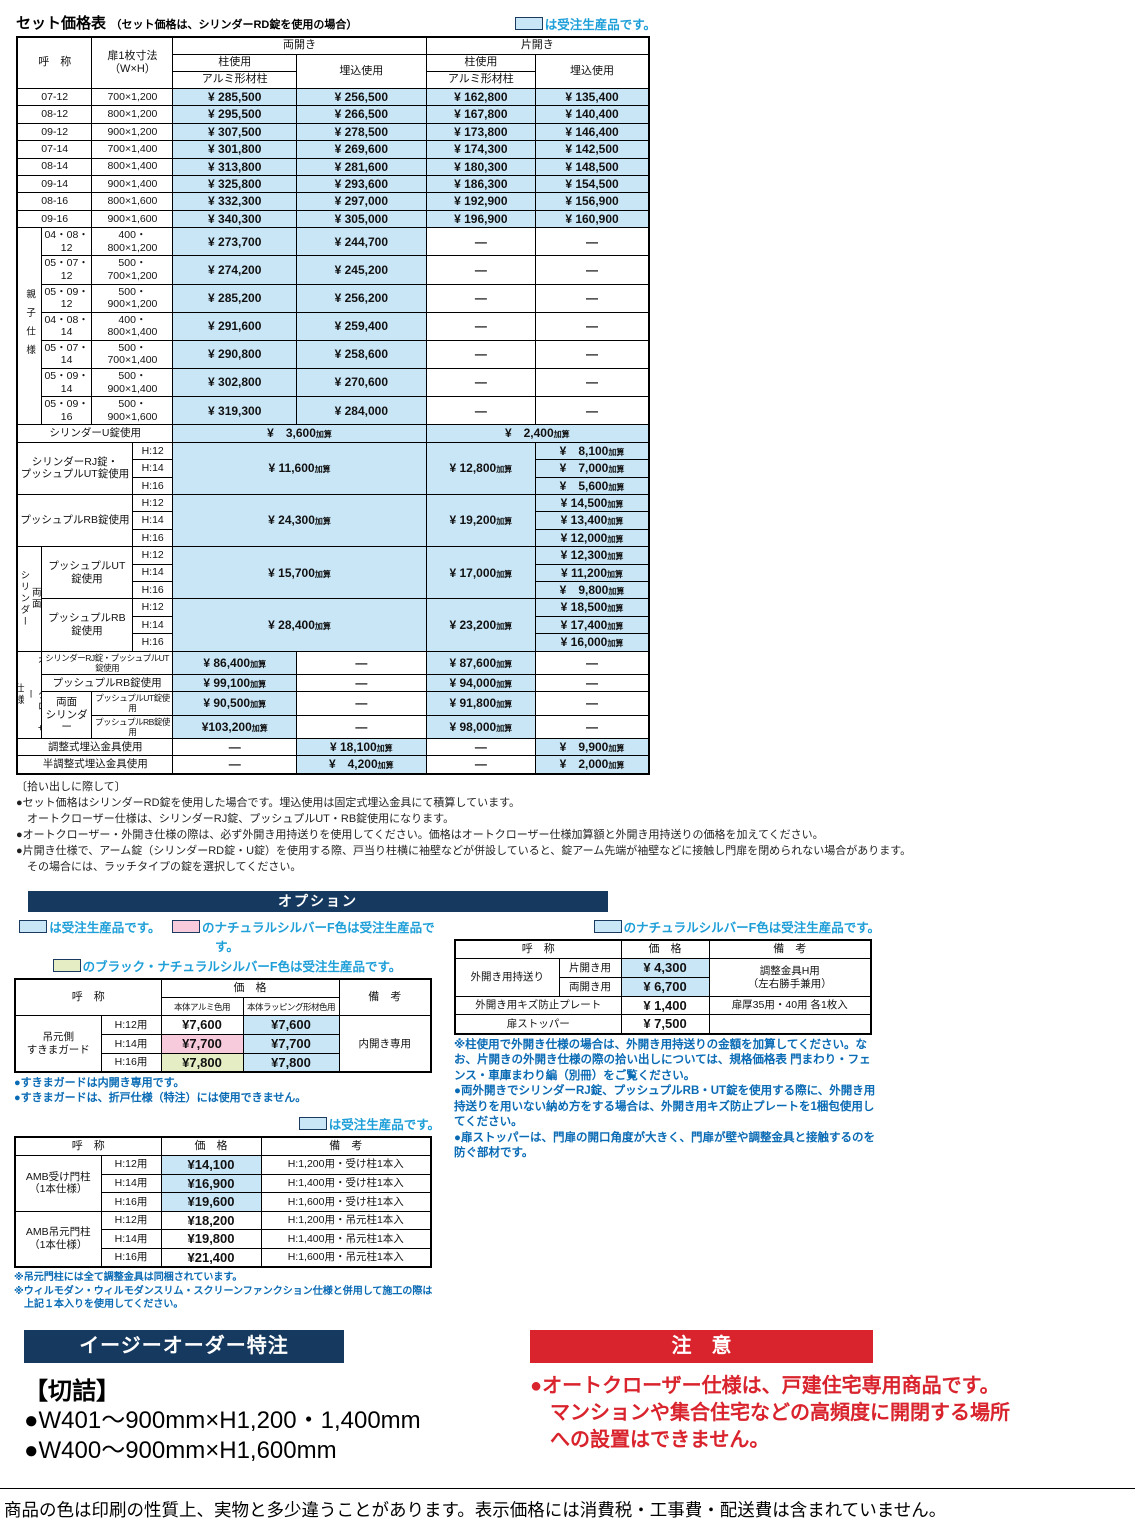 This screenshot has height=1522, width=1135. I want to click on cell: ¥ 98,000加算, so click(481, 727).